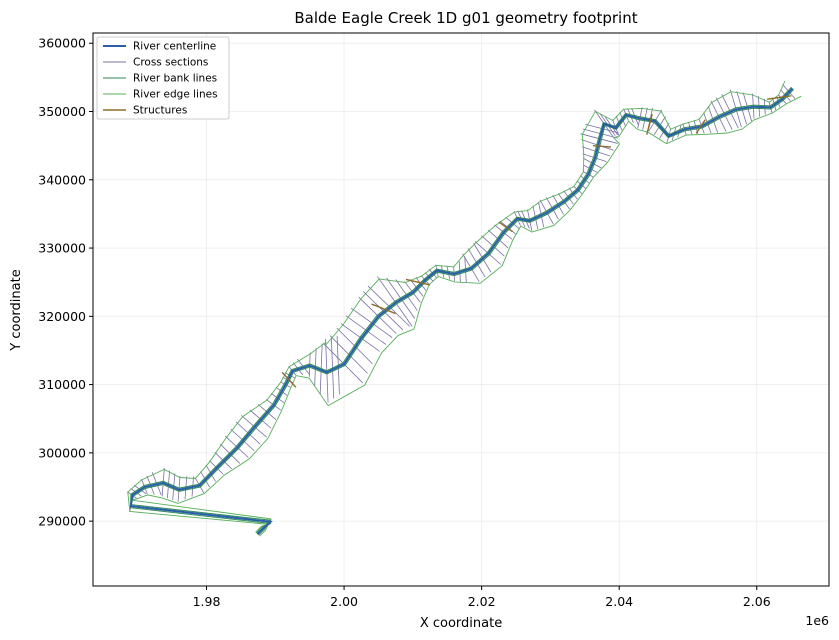  What do you see at coordinates (207, 601) in the screenshot?
I see `x-tick-label: 1.98` at bounding box center [207, 601].